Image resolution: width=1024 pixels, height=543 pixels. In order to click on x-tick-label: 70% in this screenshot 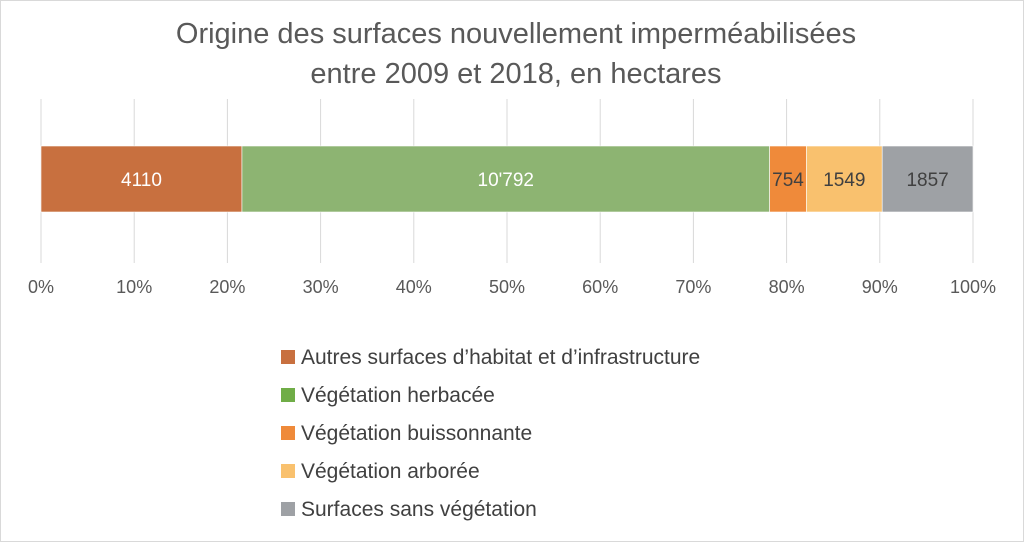, I will do `click(693, 287)`.